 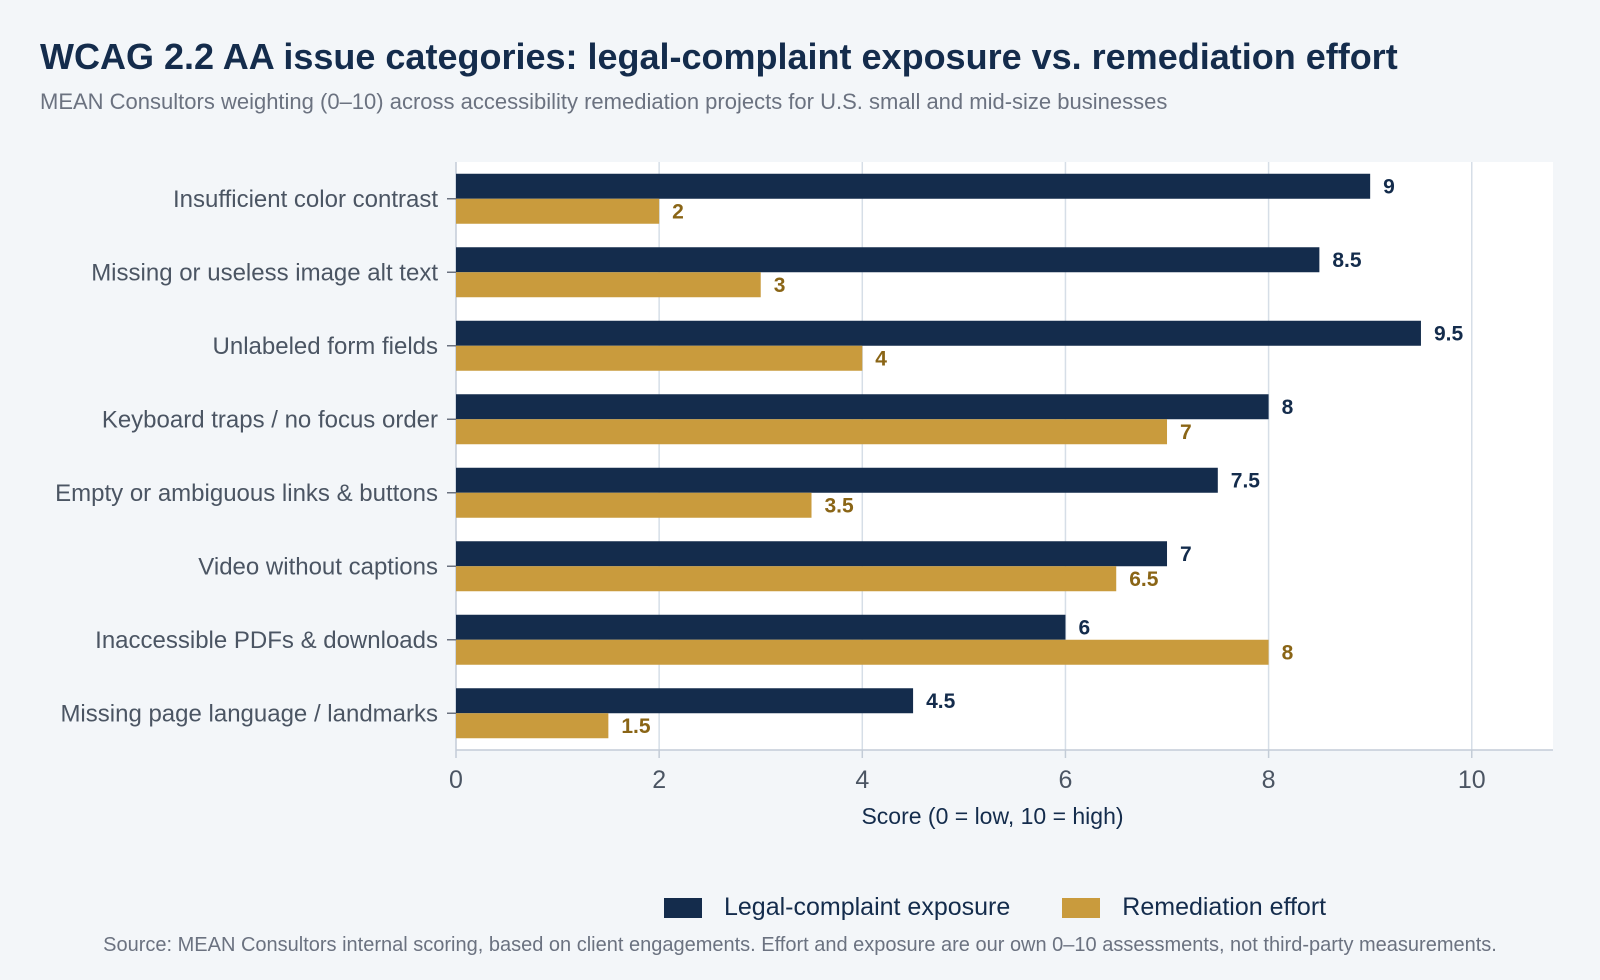 I want to click on y-tick-label-6: Inaccessible PDFs & downloads, so click(x=266, y=640).